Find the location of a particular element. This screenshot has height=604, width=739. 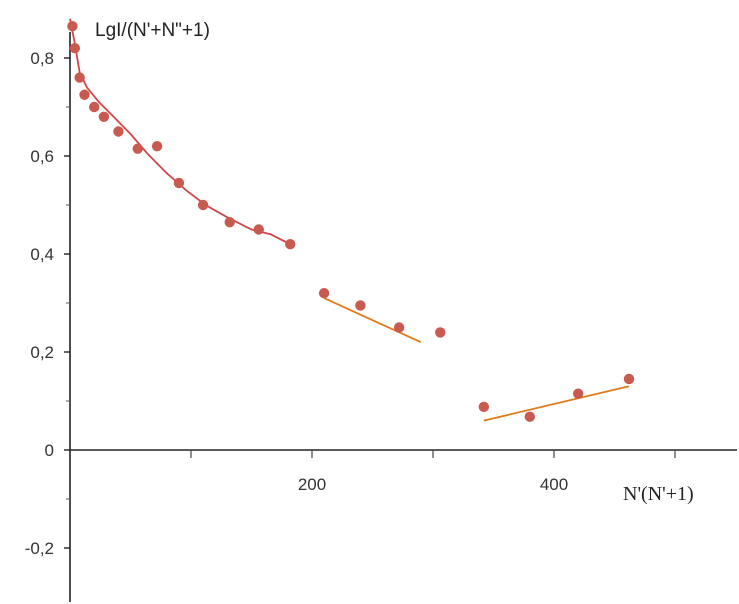

y-tick-label: 0,6 is located at coordinates (42, 156).